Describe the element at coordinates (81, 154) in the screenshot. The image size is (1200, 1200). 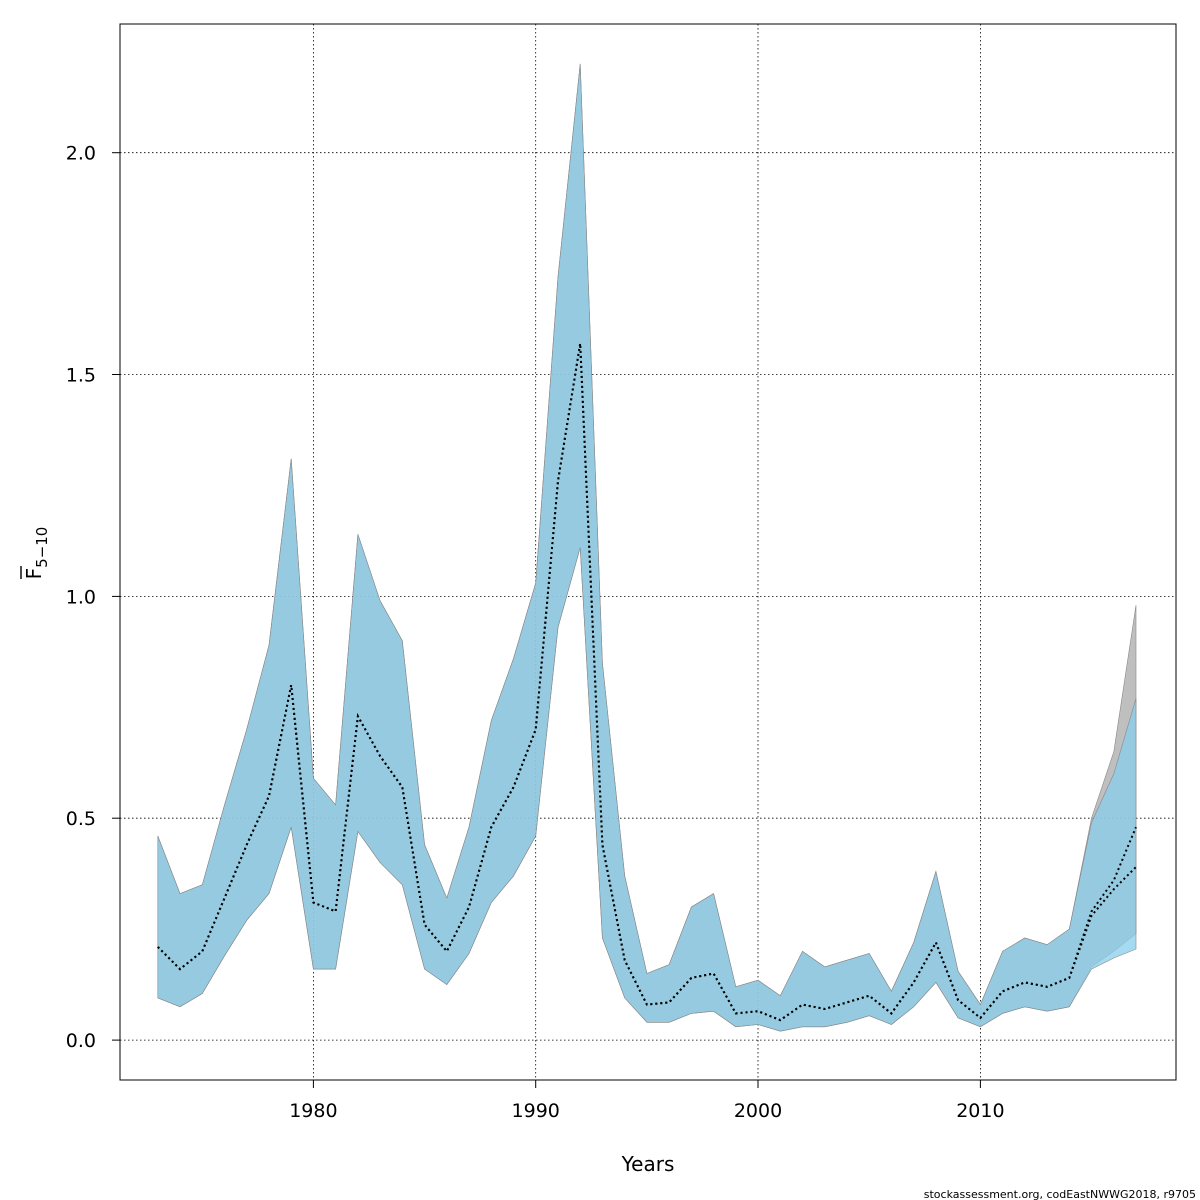
I see `y-tick-label: 2.0` at that location.